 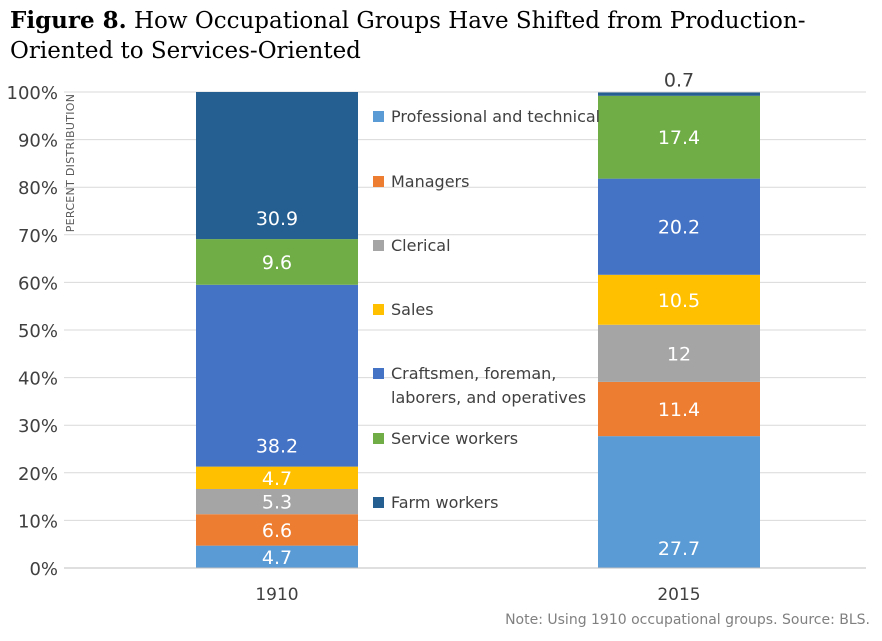 What do you see at coordinates (430, 181) in the screenshot?
I see `legend-label: Managers` at bounding box center [430, 181].